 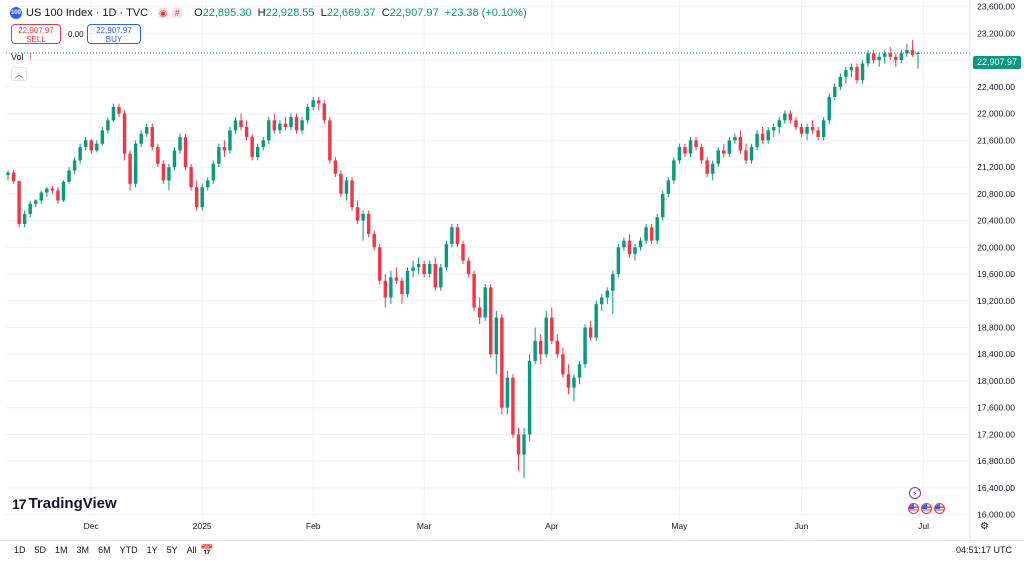 What do you see at coordinates (40, 550) in the screenshot?
I see `range-5d-button: 5D` at bounding box center [40, 550].